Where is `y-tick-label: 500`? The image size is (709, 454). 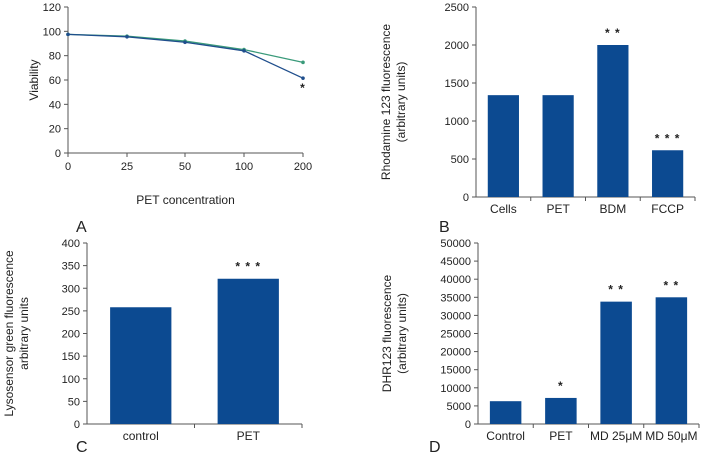 y-tick-label: 500 is located at coordinates (460, 160).